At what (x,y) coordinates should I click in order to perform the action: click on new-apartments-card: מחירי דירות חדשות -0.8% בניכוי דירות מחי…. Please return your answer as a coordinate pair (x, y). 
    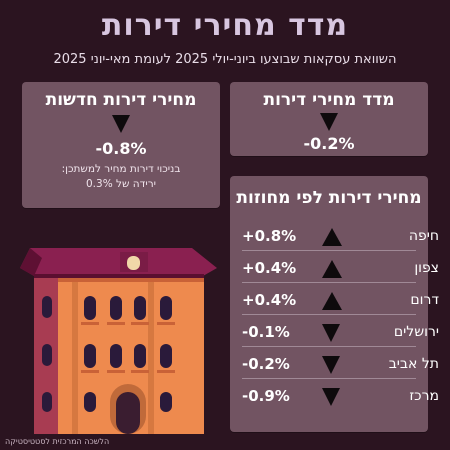
    Looking at the image, I should click on (121, 145).